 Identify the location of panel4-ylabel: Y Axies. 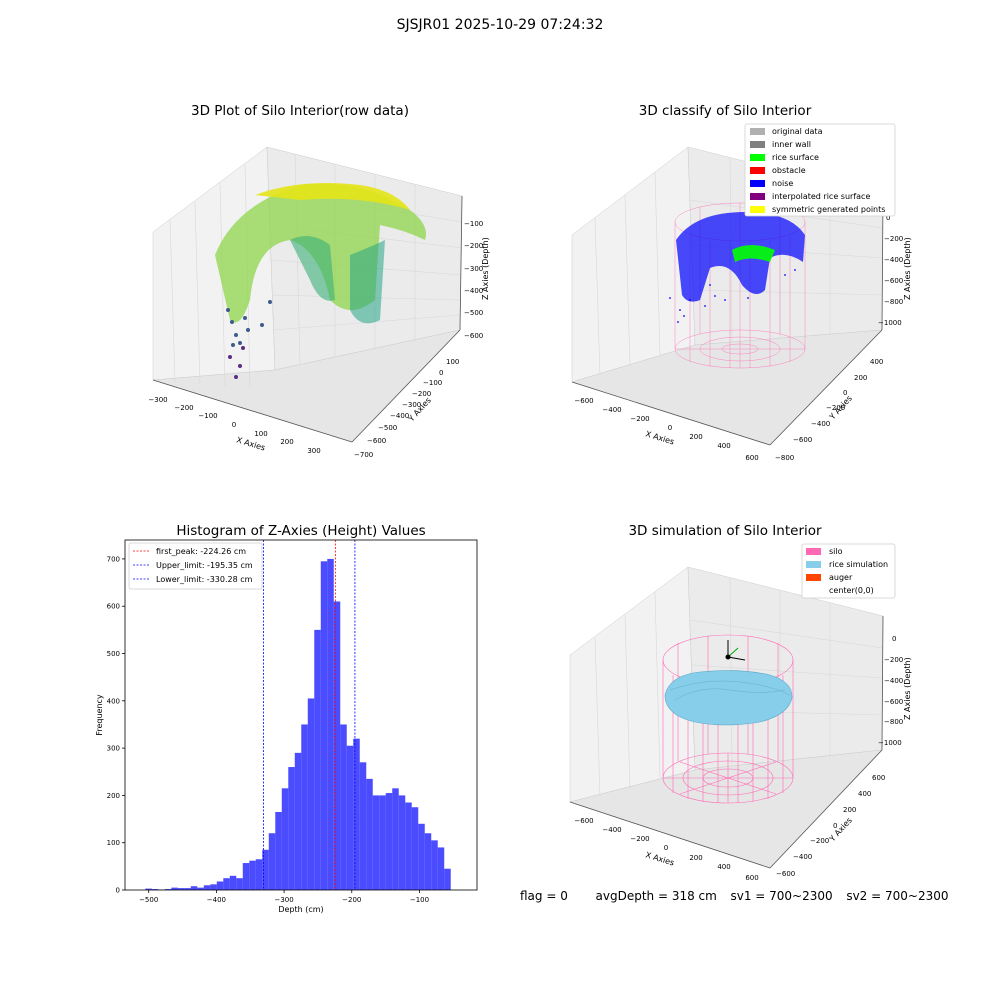
(840, 830).